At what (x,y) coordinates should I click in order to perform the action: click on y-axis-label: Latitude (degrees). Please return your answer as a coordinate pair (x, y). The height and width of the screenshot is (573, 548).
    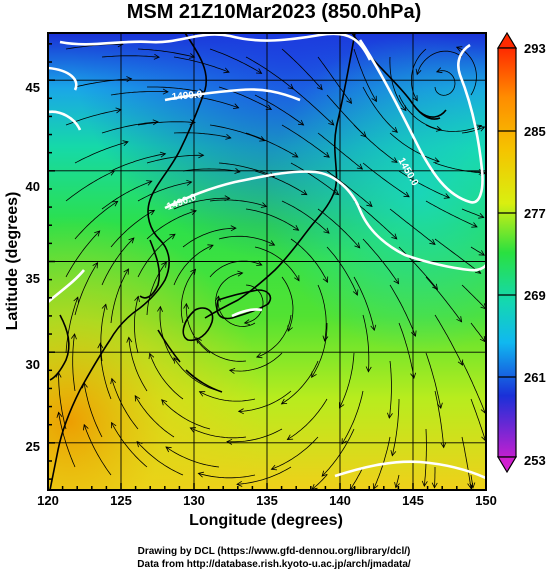
    Looking at the image, I should click on (12, 261).